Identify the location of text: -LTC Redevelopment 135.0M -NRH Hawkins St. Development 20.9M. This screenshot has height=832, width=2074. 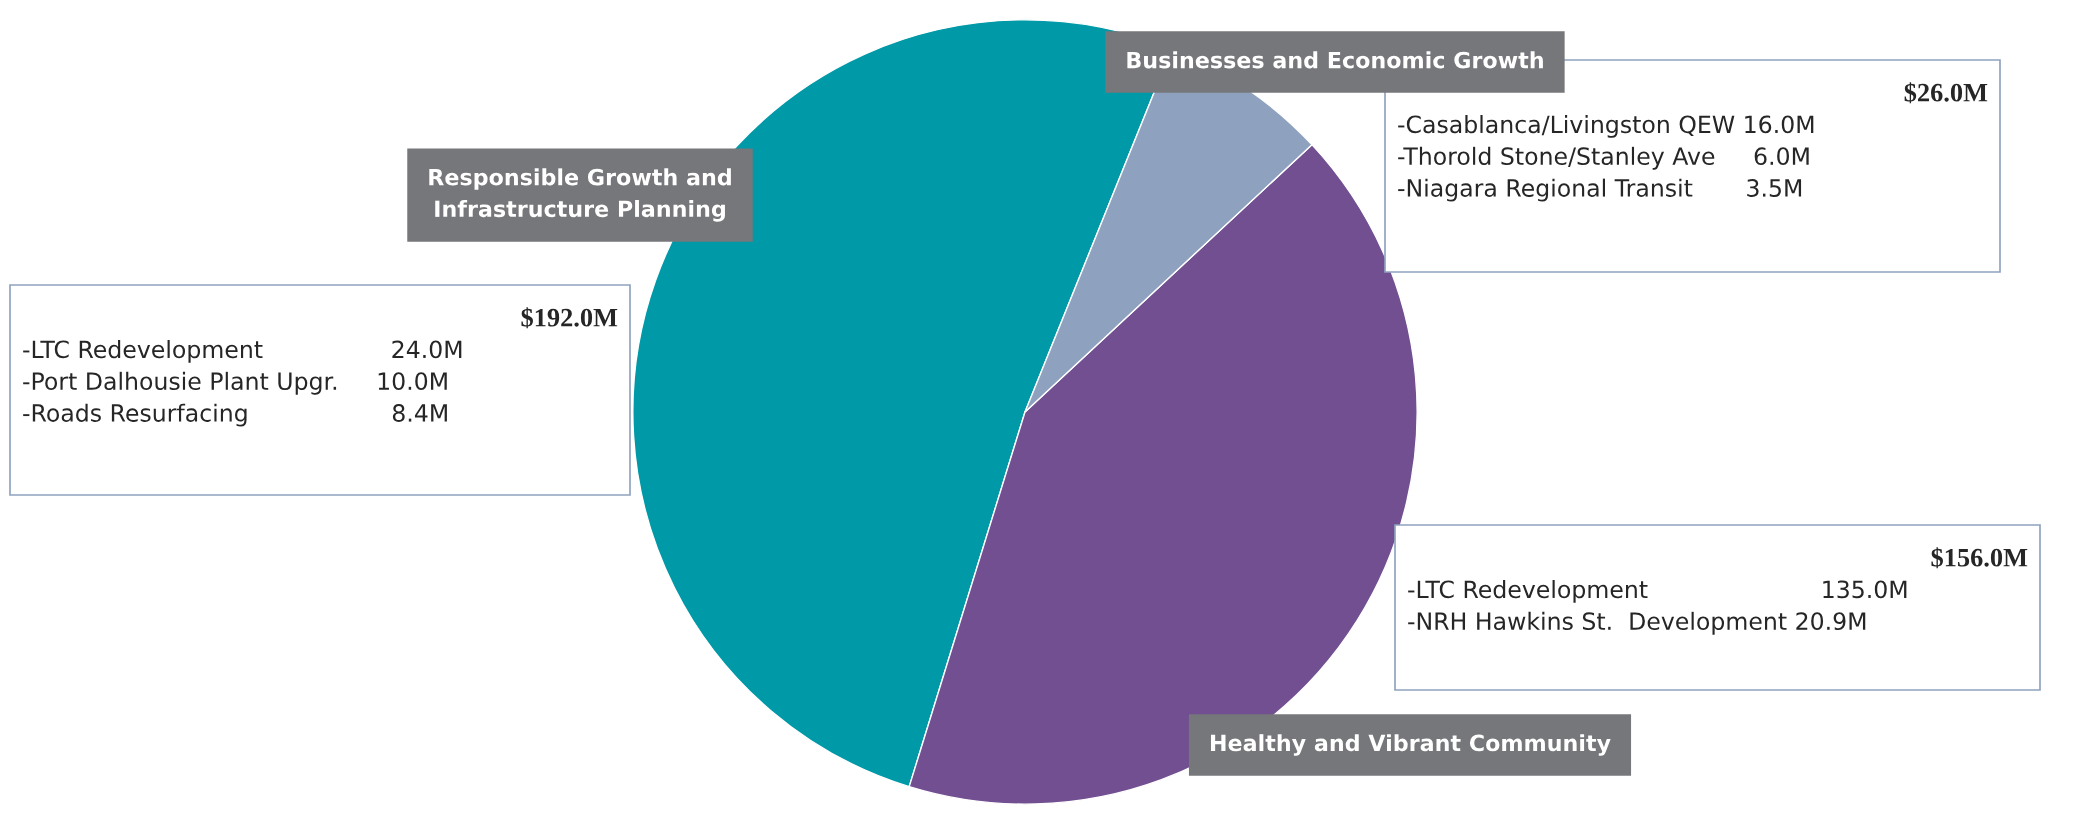
(1657, 607).